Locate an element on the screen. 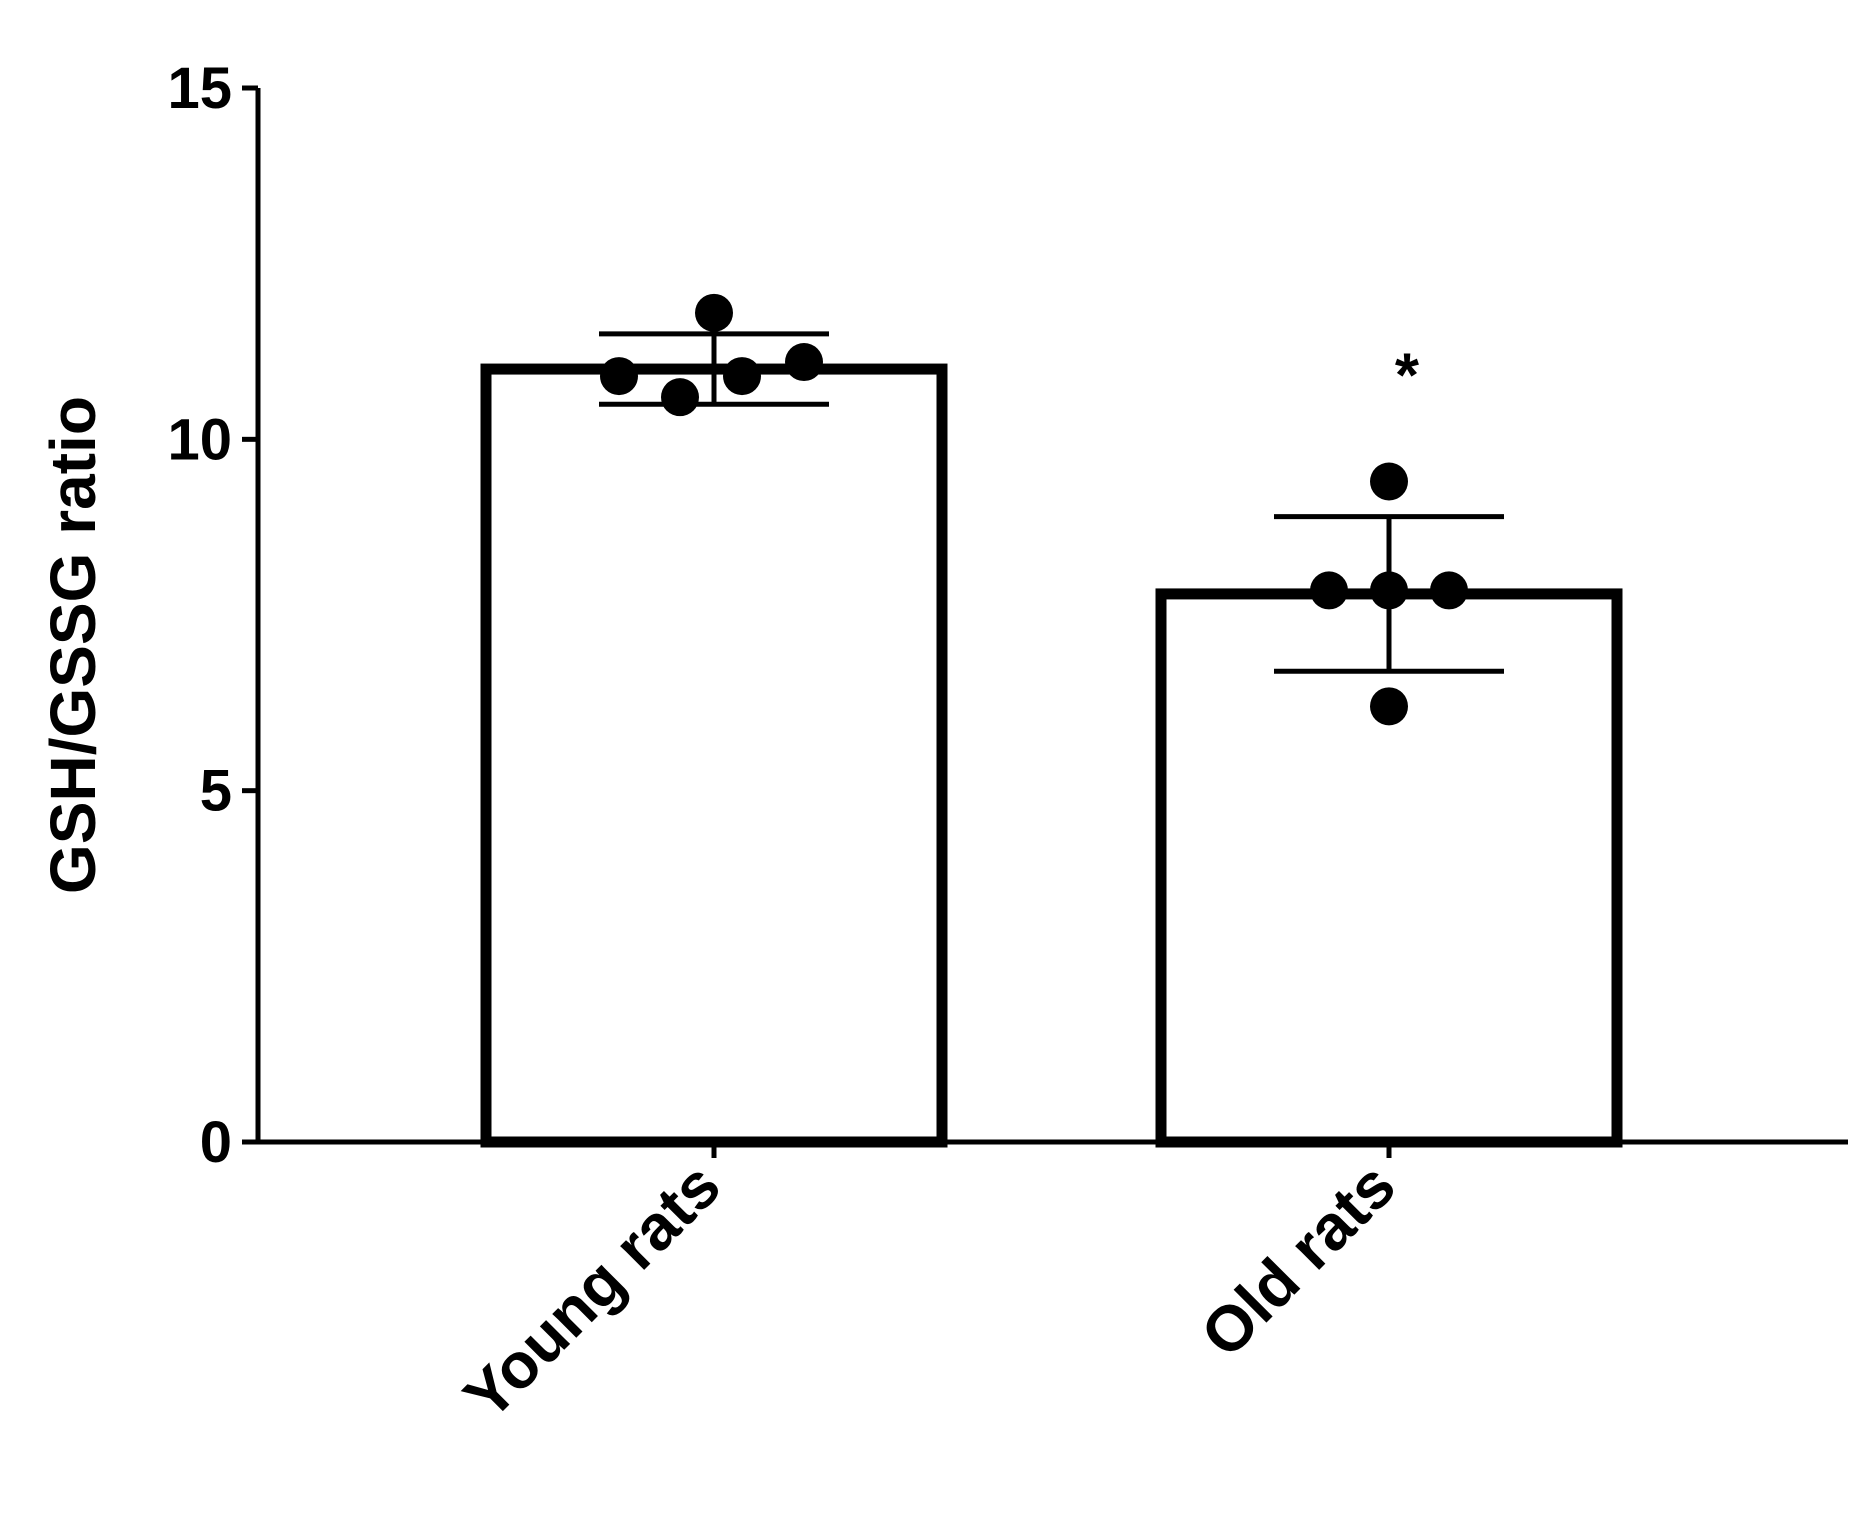 The image size is (1867, 1526). y-axis: 0 5 10 15 is located at coordinates (214, 615).